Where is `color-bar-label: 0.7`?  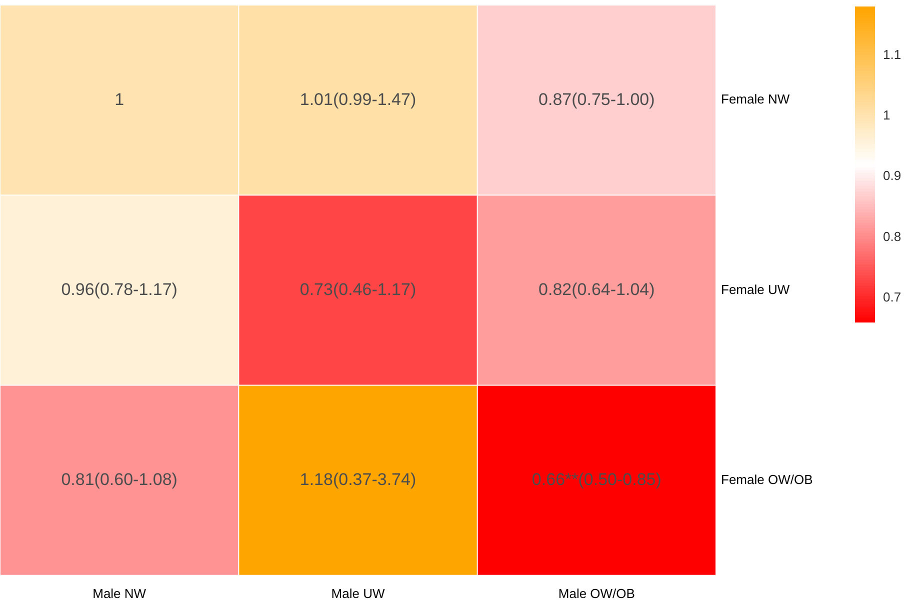
color-bar-label: 0.7 is located at coordinates (892, 296).